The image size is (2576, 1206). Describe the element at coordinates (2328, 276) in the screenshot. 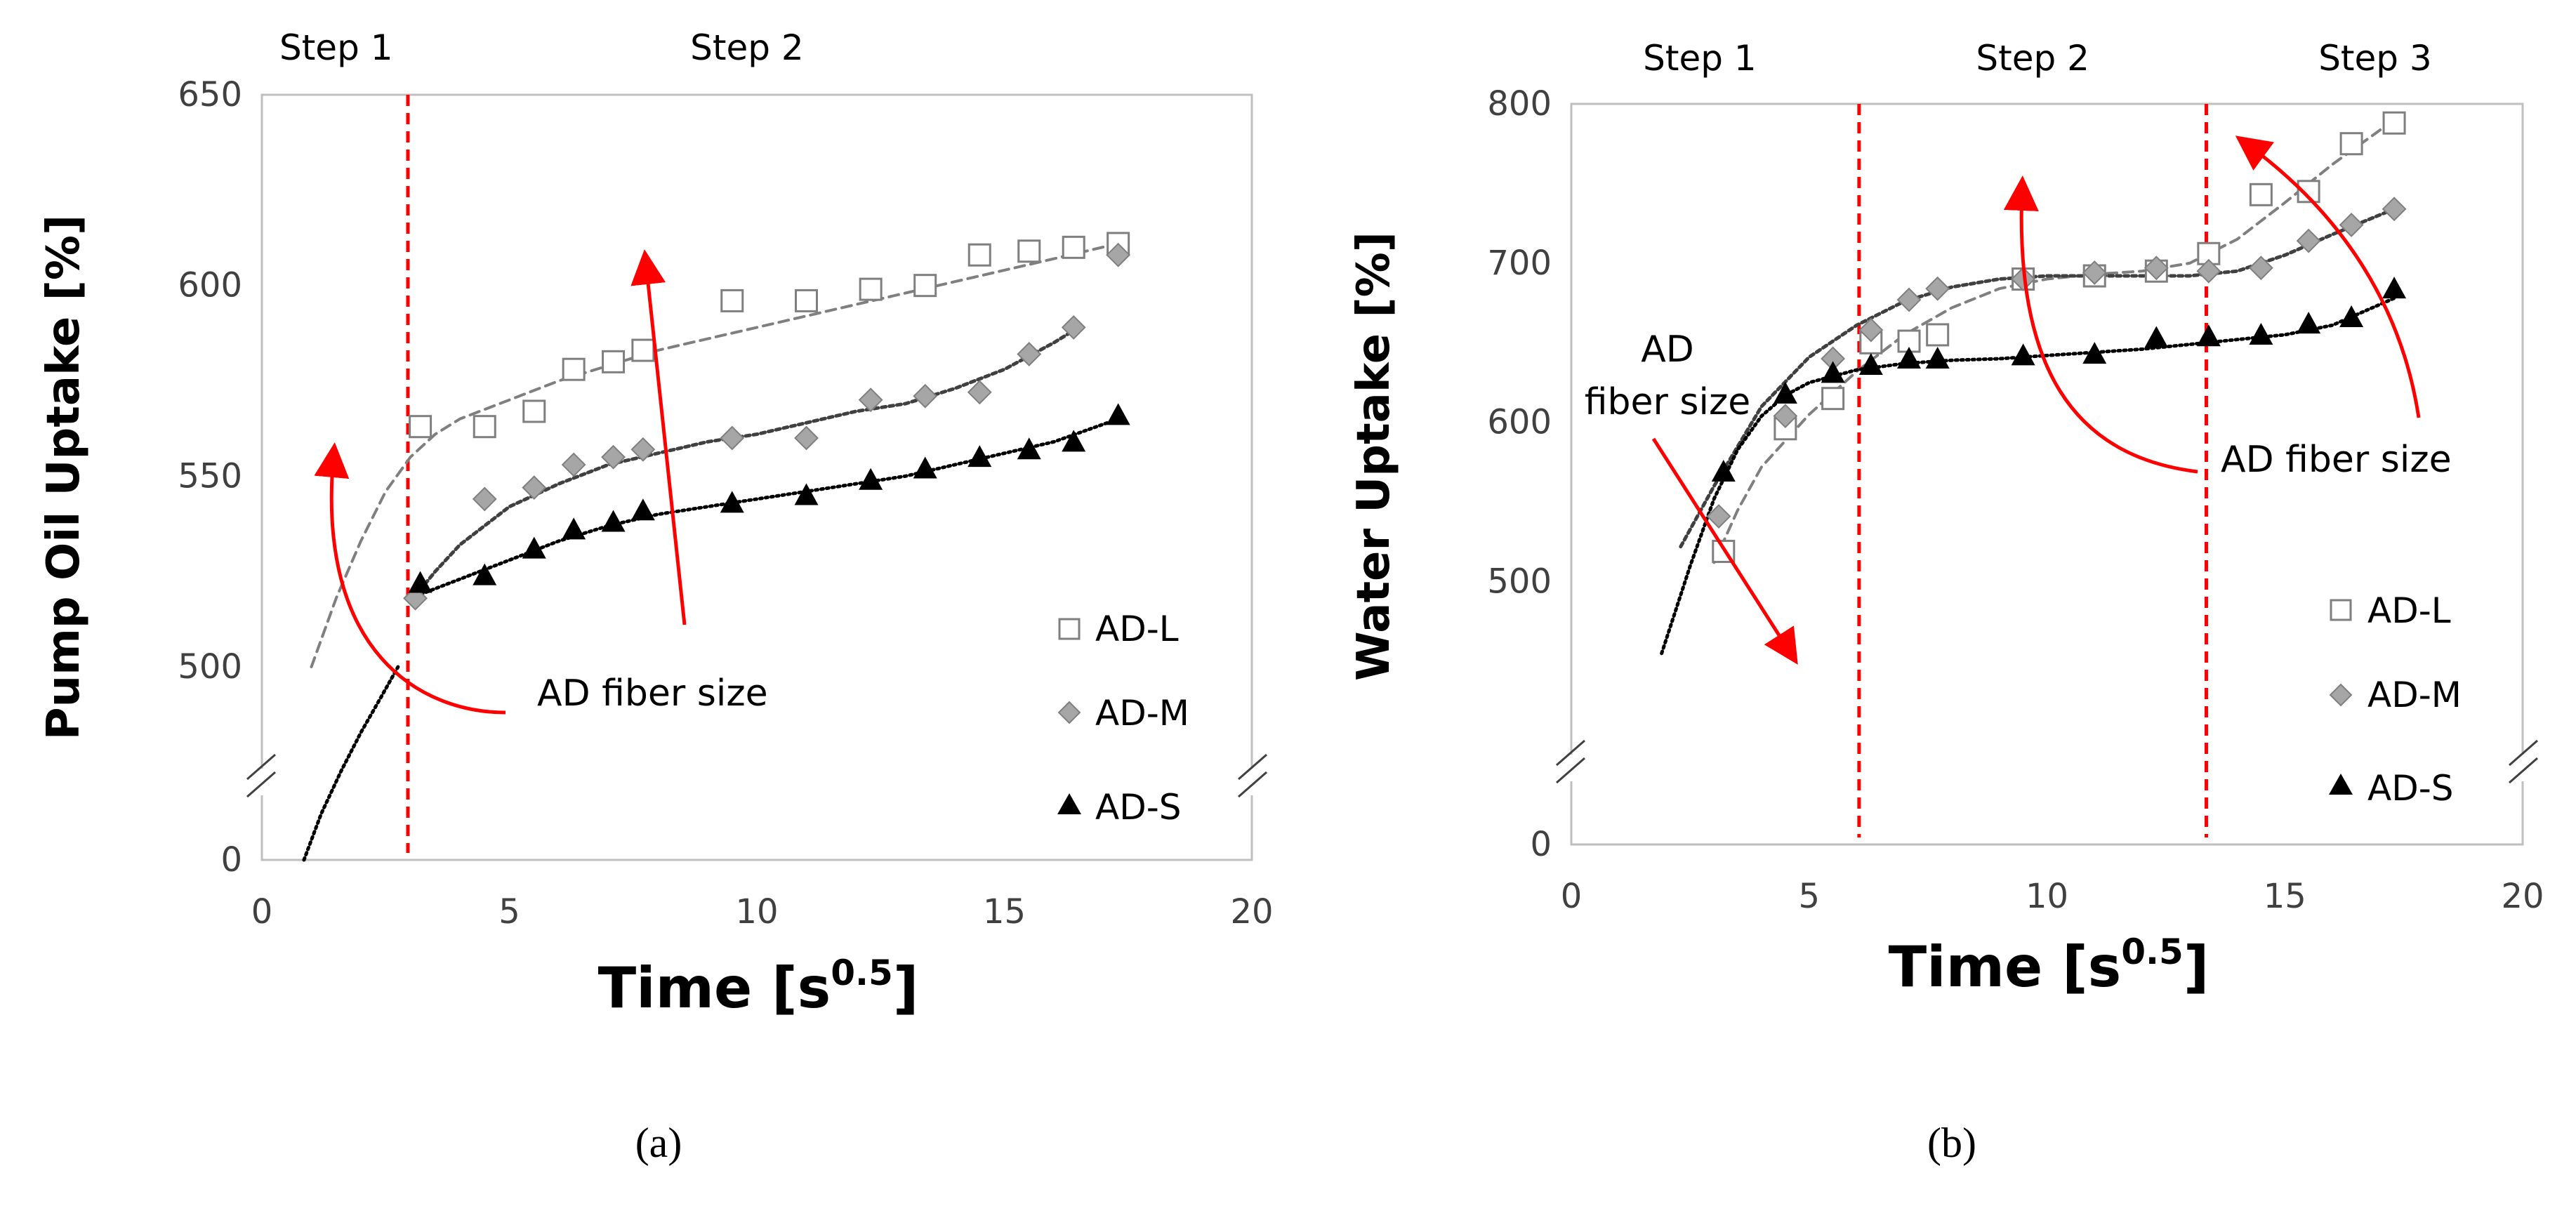

I see `curved-arrow-b-right` at that location.